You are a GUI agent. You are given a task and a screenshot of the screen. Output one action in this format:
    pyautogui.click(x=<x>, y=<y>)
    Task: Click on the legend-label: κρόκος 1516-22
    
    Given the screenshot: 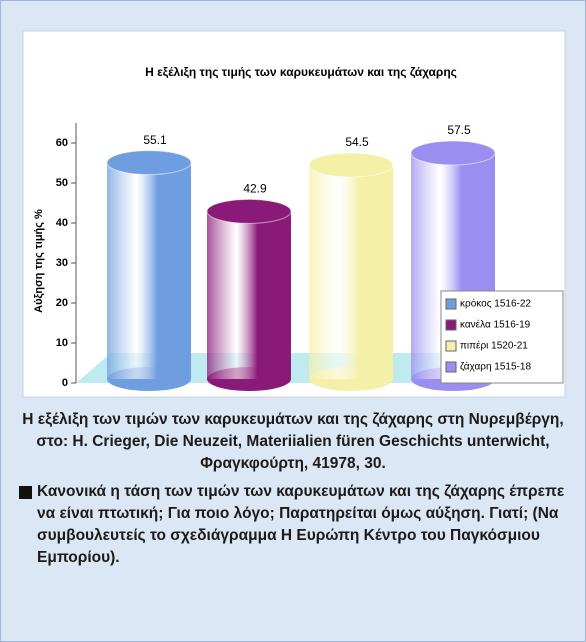 What is the action you would take?
    pyautogui.click(x=495, y=304)
    